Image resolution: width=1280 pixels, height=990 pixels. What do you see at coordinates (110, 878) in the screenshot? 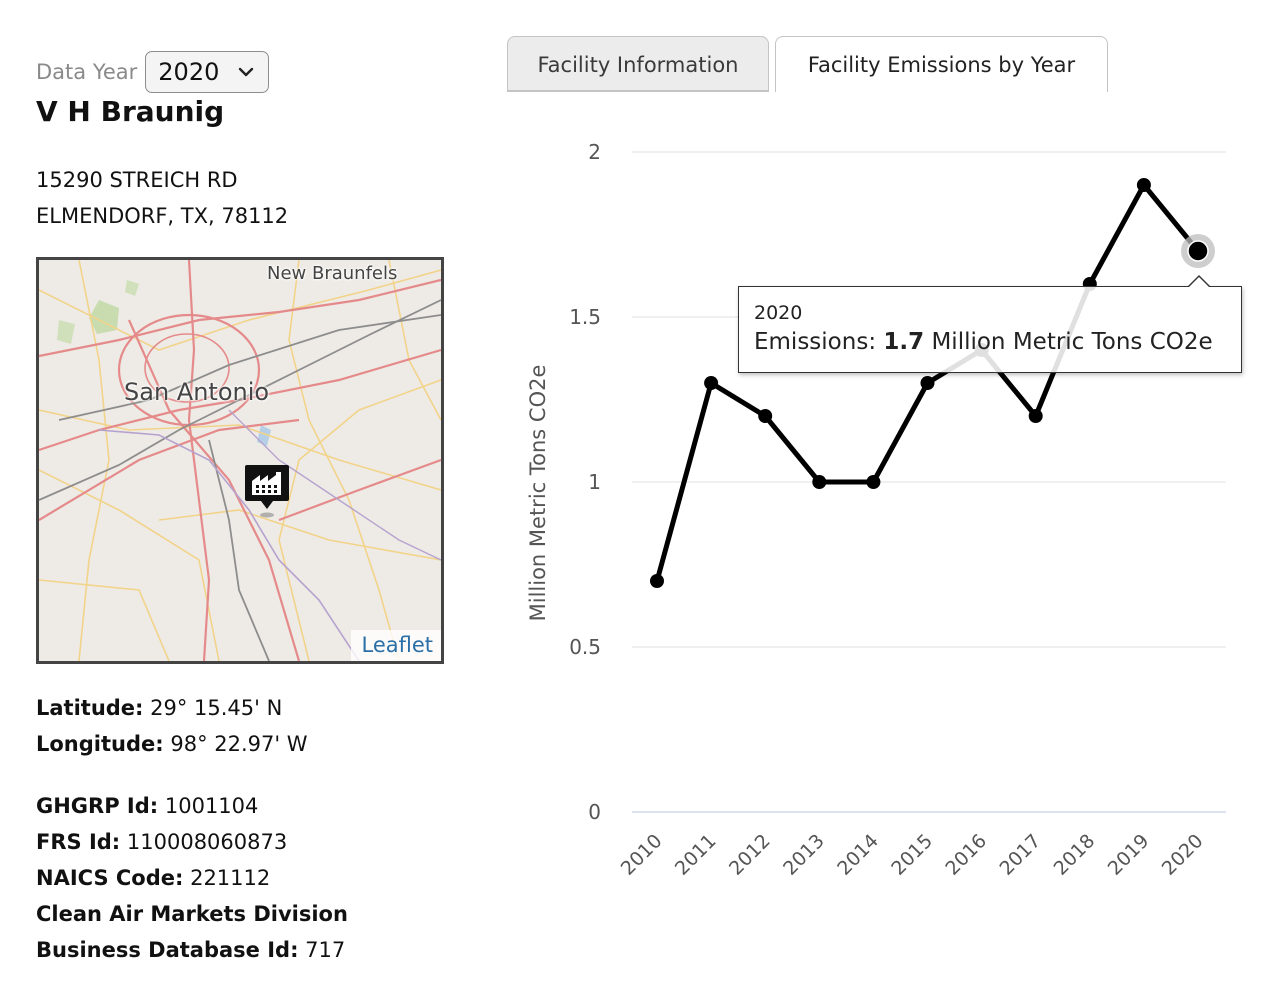
I see `naics-code-label: NAICS Code:` at bounding box center [110, 878].